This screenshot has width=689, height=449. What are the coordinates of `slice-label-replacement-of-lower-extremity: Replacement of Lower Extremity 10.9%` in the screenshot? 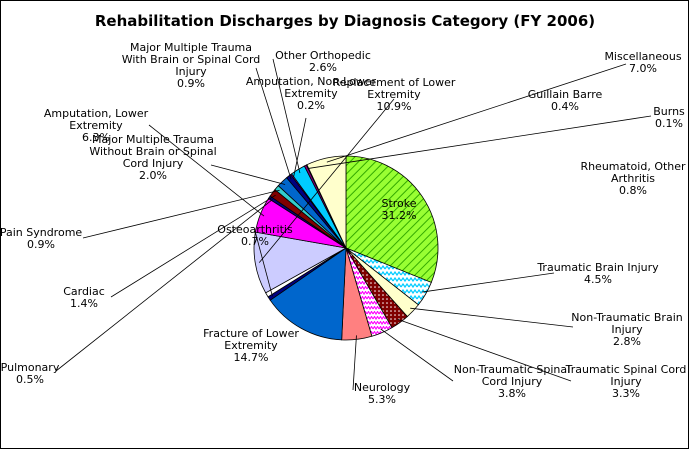 It's located at (394, 94).